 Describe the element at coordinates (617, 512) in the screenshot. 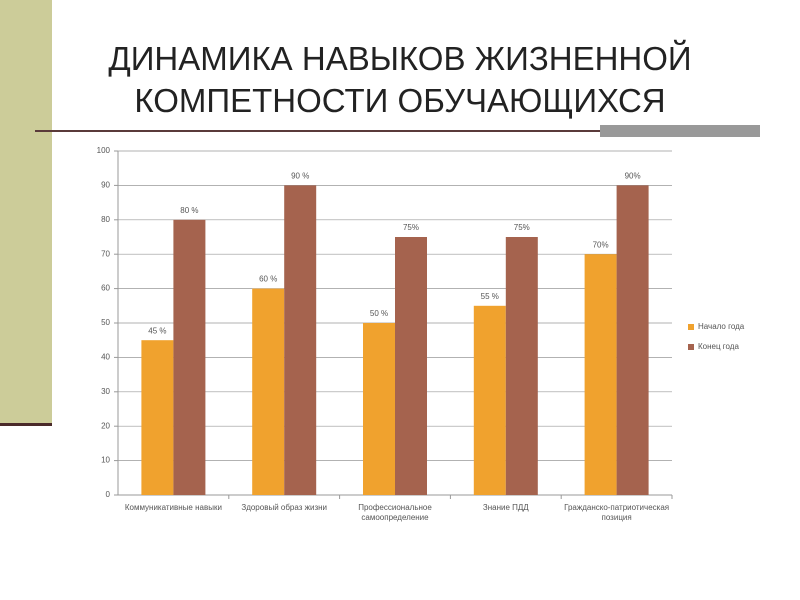

I see `x-tick-label: Гражданско-патриотическая позиция` at that location.